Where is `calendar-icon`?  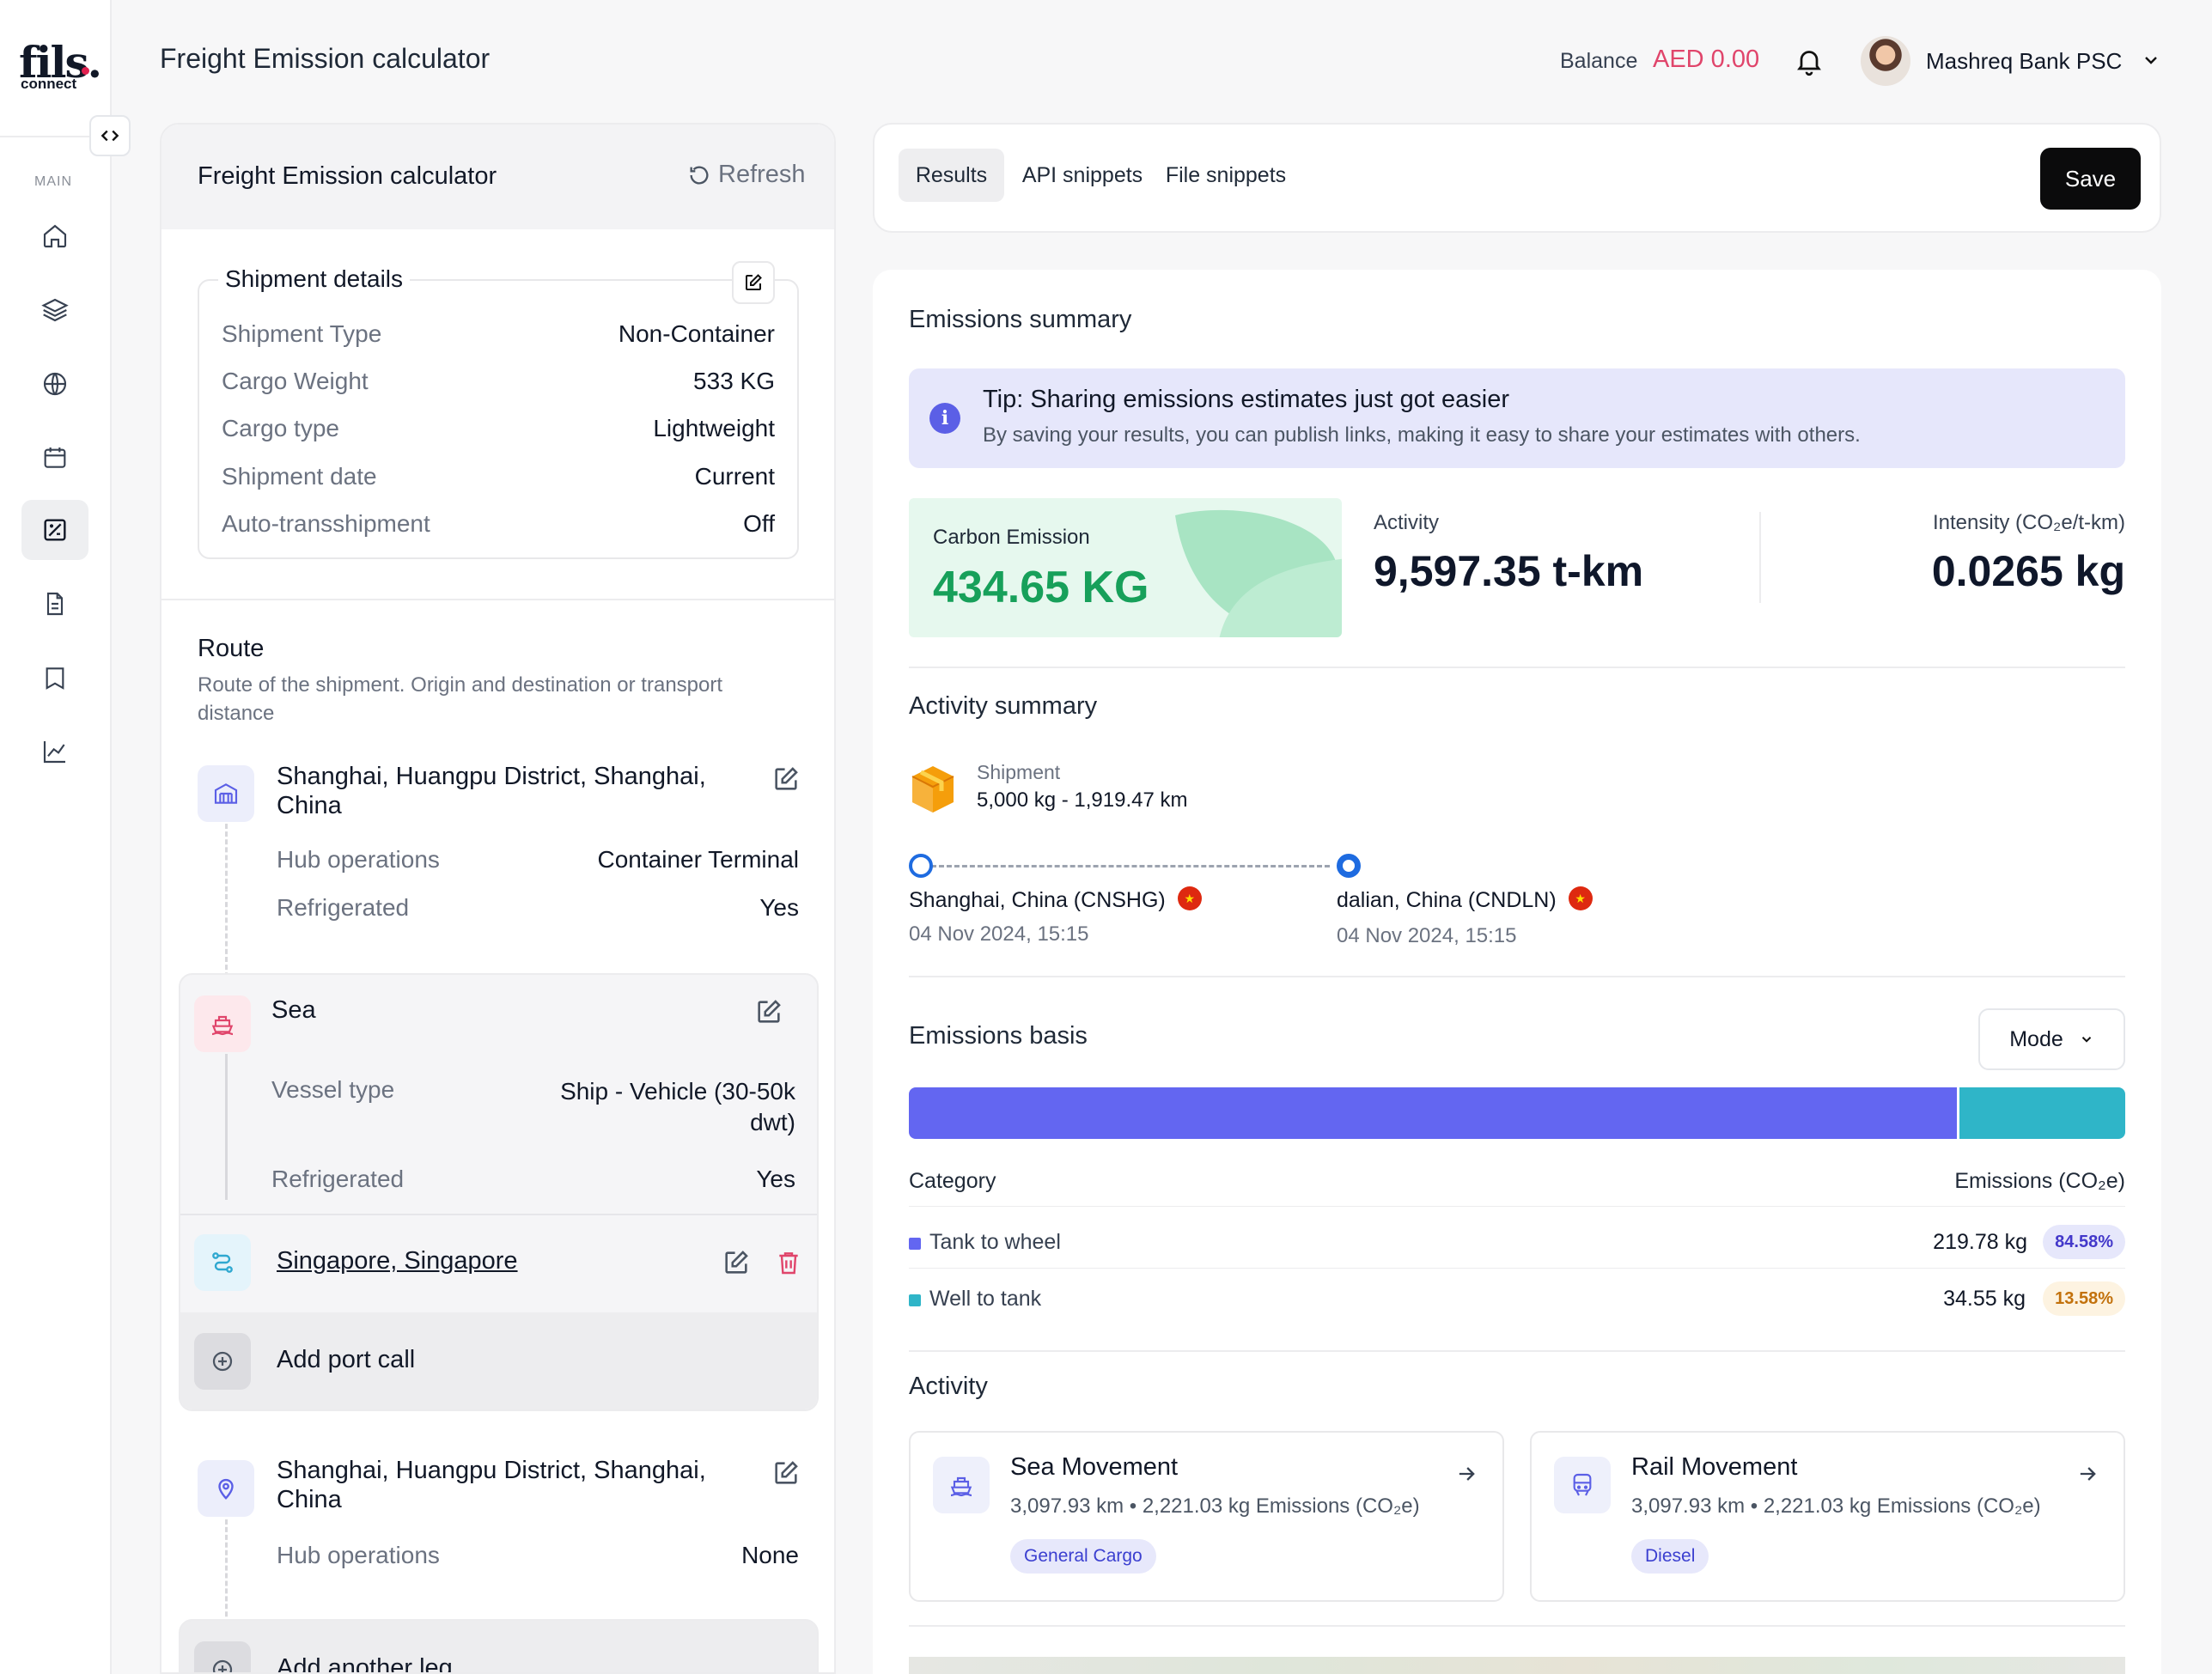
calendar-icon is located at coordinates (55, 457).